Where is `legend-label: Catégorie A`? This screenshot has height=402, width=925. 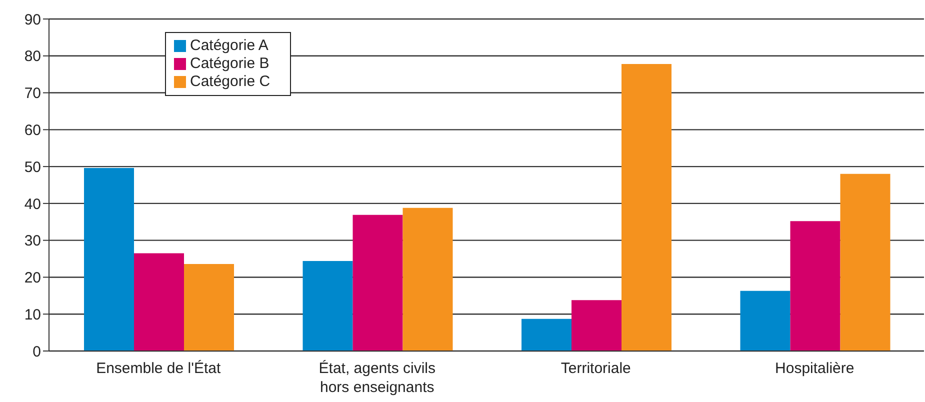 legend-label: Catégorie A is located at coordinates (229, 45).